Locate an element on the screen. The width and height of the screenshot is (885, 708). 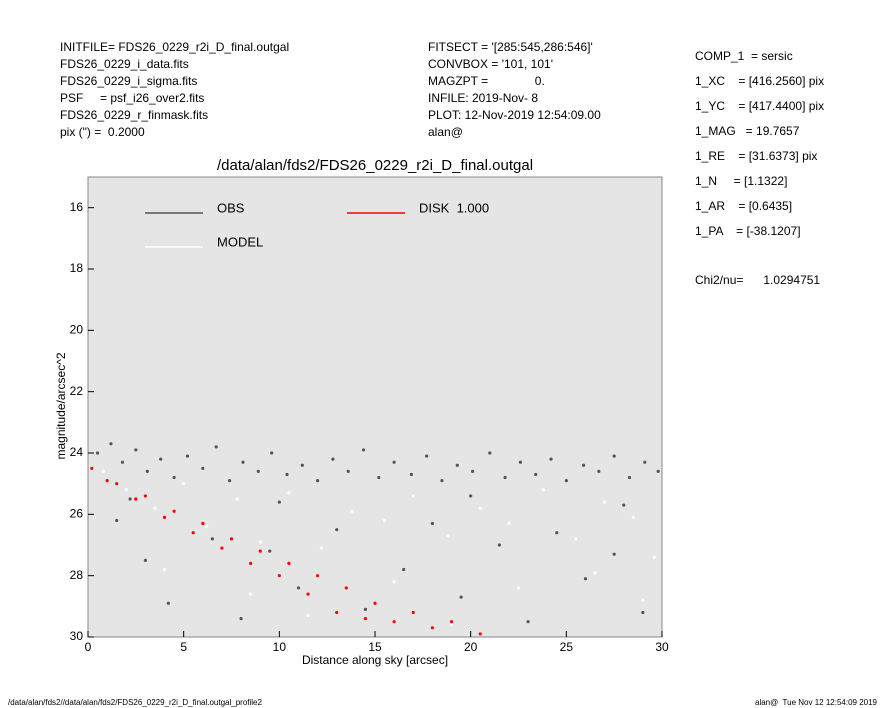
y-tick-label: 20 is located at coordinates (77, 330).